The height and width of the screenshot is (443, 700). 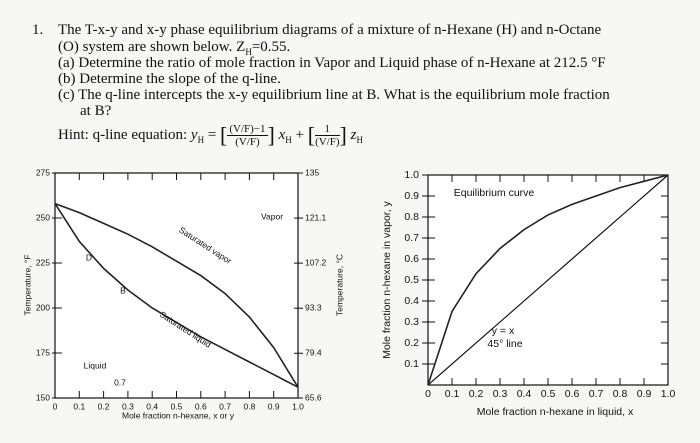 I want to click on symbol: y, so click(x=194, y=135).